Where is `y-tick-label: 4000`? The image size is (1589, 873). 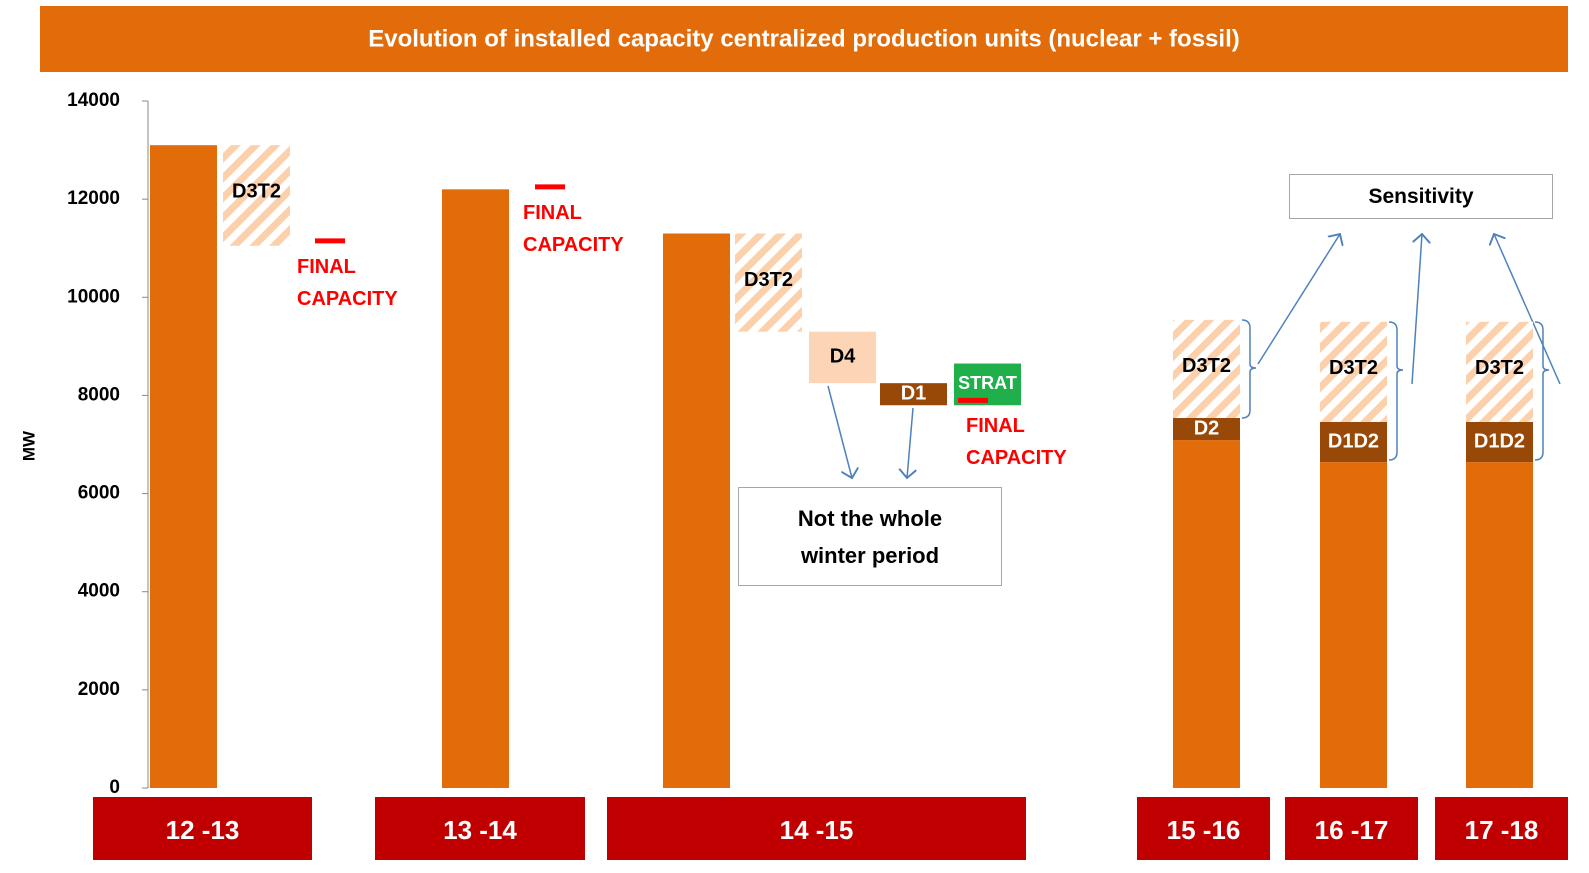 y-tick-label: 4000 is located at coordinates (99, 591).